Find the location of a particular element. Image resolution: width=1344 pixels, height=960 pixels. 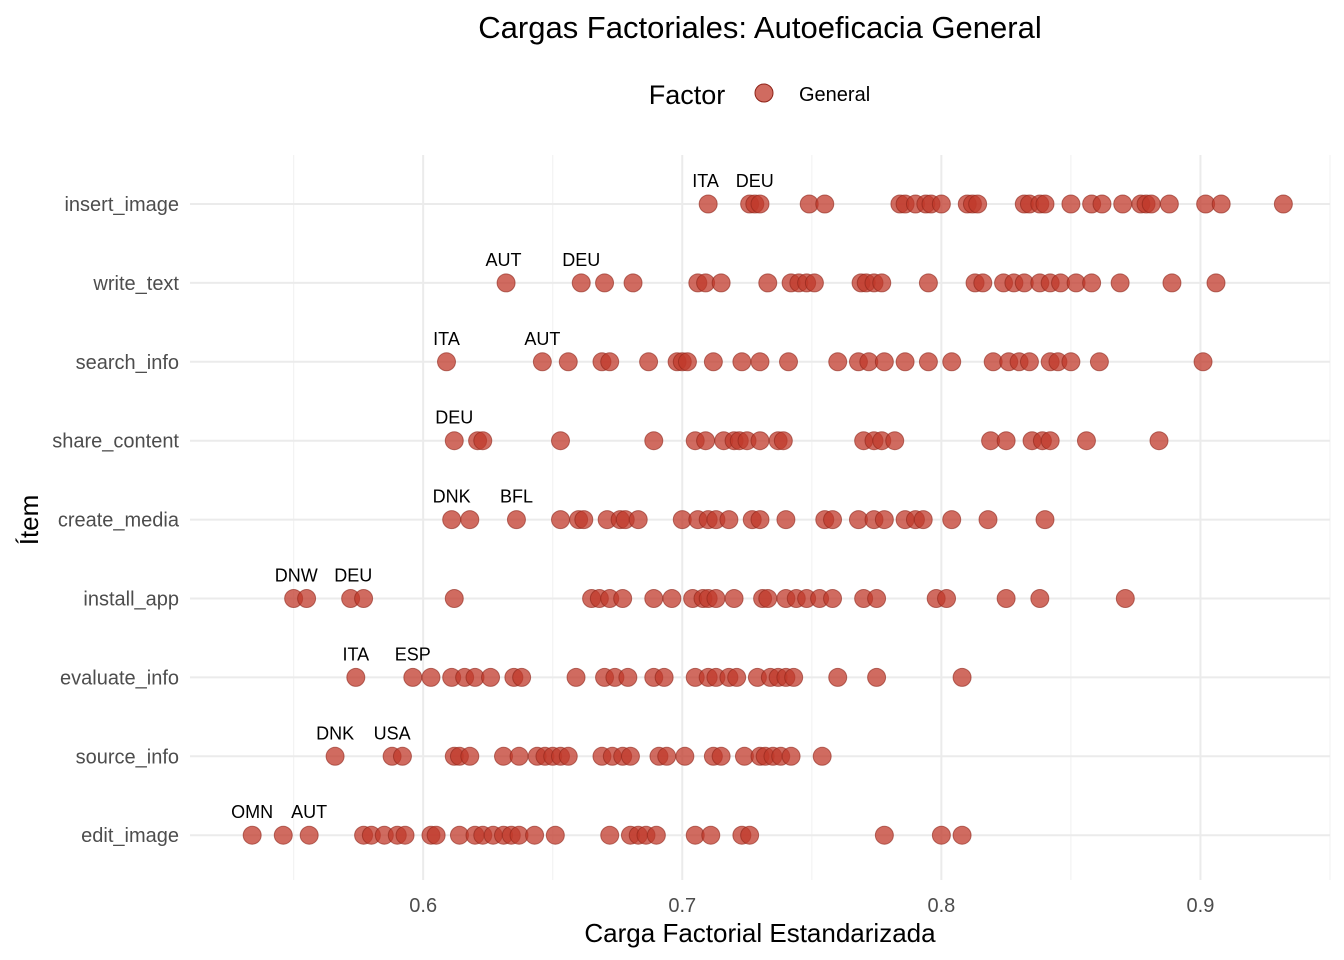

x-tick-label: 0.7 is located at coordinates (682, 906).